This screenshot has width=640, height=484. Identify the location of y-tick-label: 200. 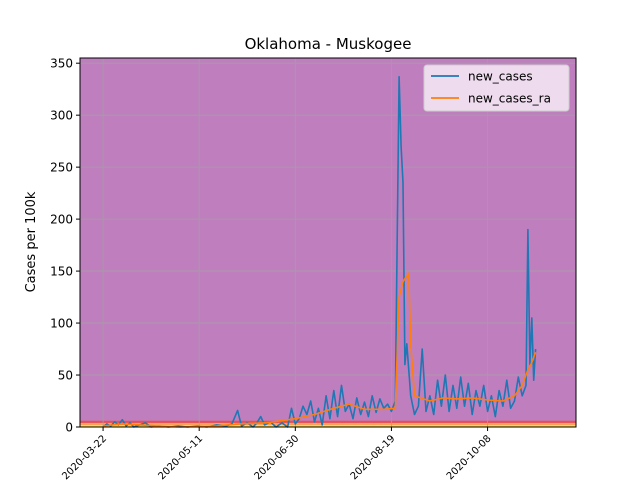
(61, 220).